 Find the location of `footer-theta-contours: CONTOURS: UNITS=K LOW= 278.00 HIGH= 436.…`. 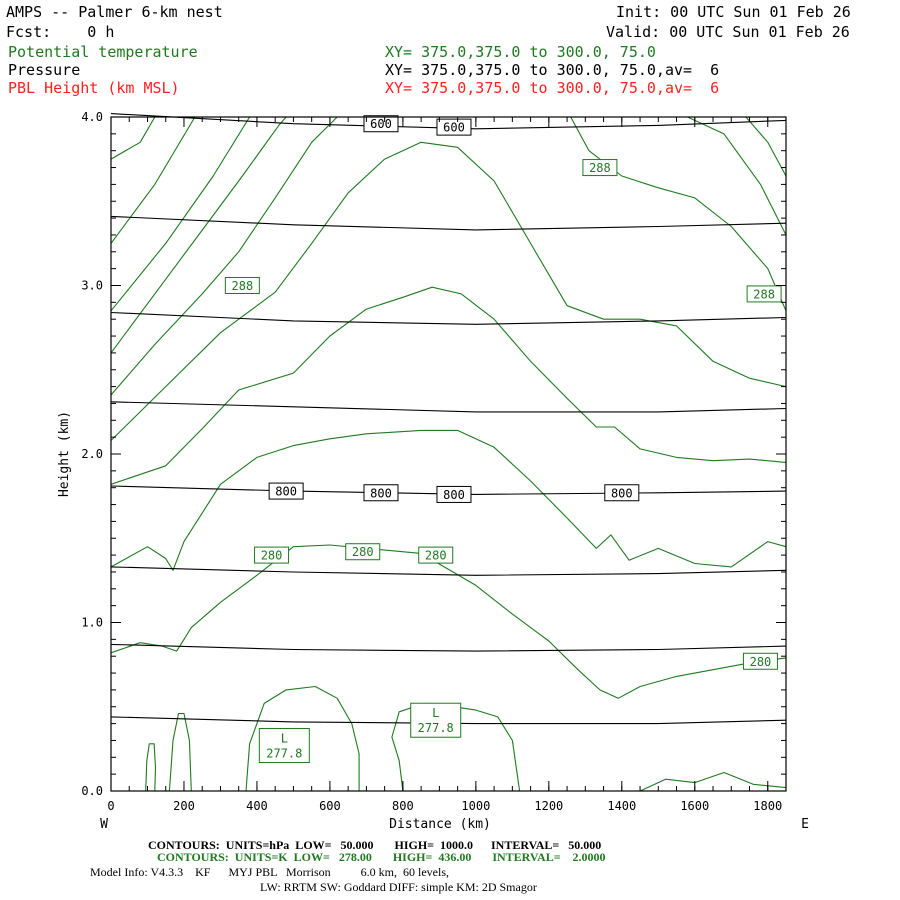

footer-theta-contours: CONTOURS: UNITS=K LOW= 278.00 HIGH= 436.… is located at coordinates (381, 857).